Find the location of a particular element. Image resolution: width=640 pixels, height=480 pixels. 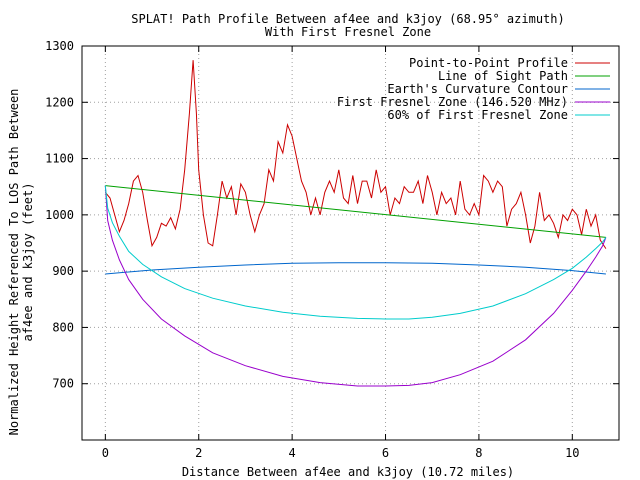

y-tick-label: 1000 is located at coordinates (59, 215).